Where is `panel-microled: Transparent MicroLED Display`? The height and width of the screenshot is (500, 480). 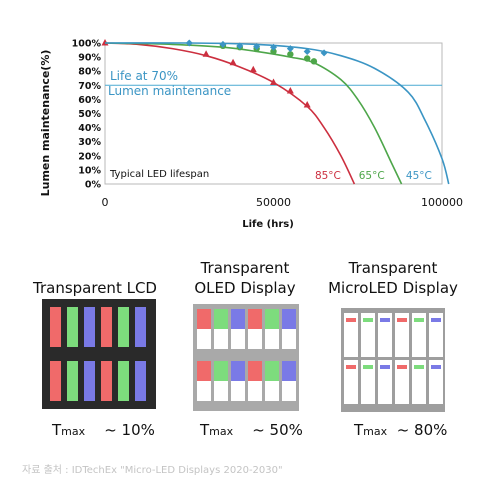
panel-microled: Transparent MicroLED Display is located at coordinates (393, 278).